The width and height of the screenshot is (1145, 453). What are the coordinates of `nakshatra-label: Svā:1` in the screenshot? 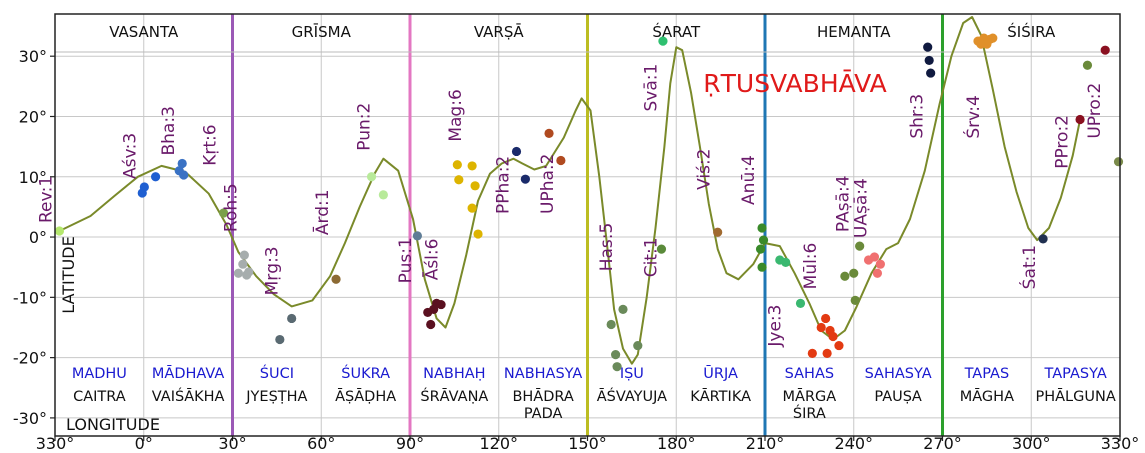 It's located at (651, 88).